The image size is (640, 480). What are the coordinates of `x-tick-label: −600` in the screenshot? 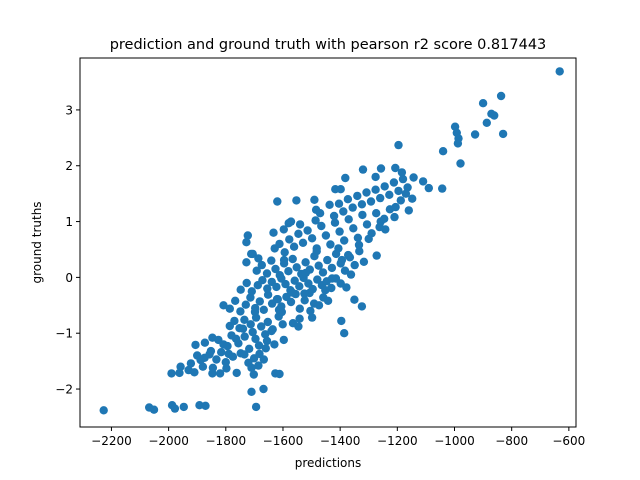 It's located at (568, 441).